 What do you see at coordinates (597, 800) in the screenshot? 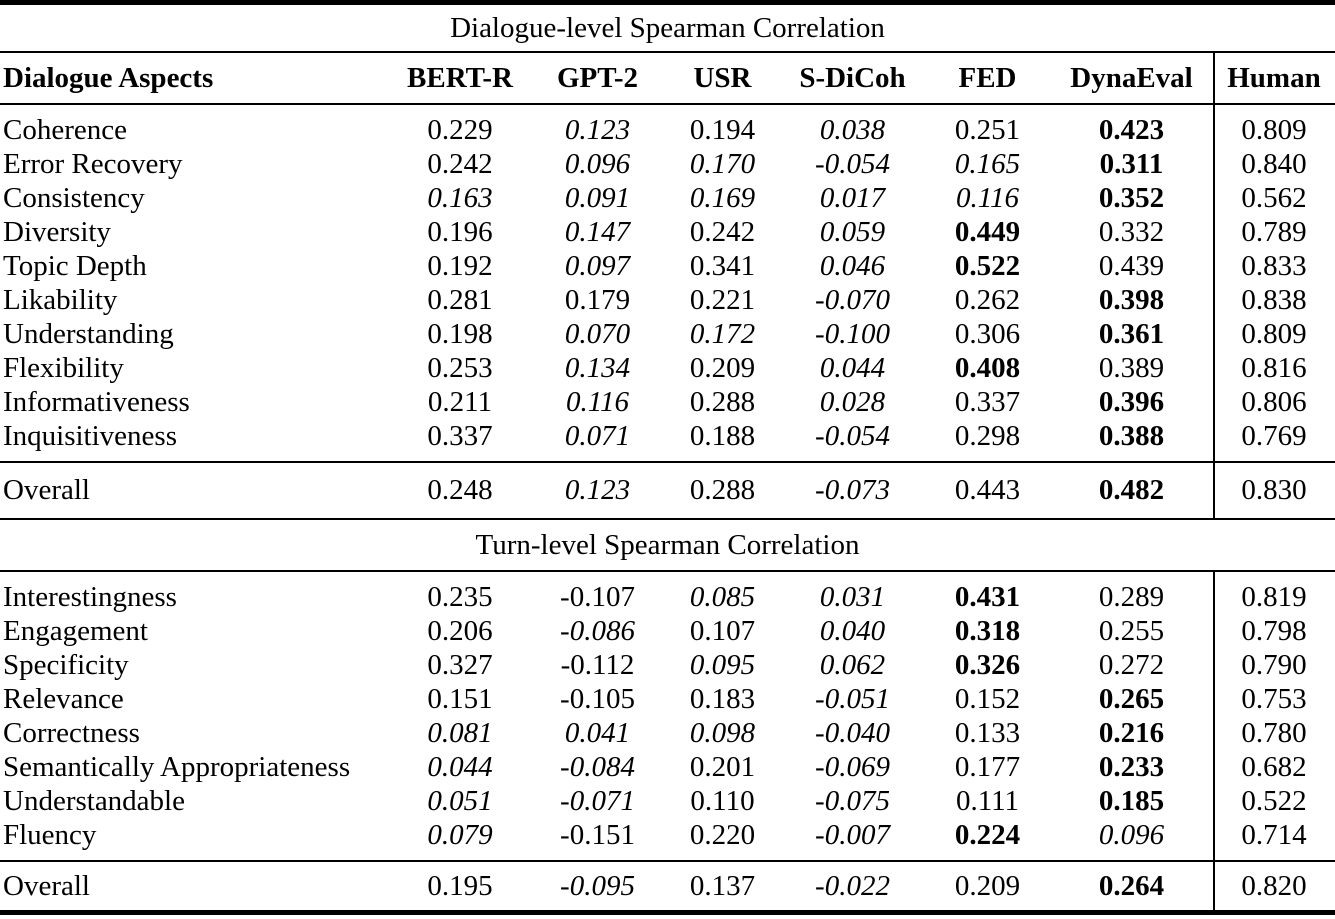
I see `value-cell: -0.071` at bounding box center [597, 800].